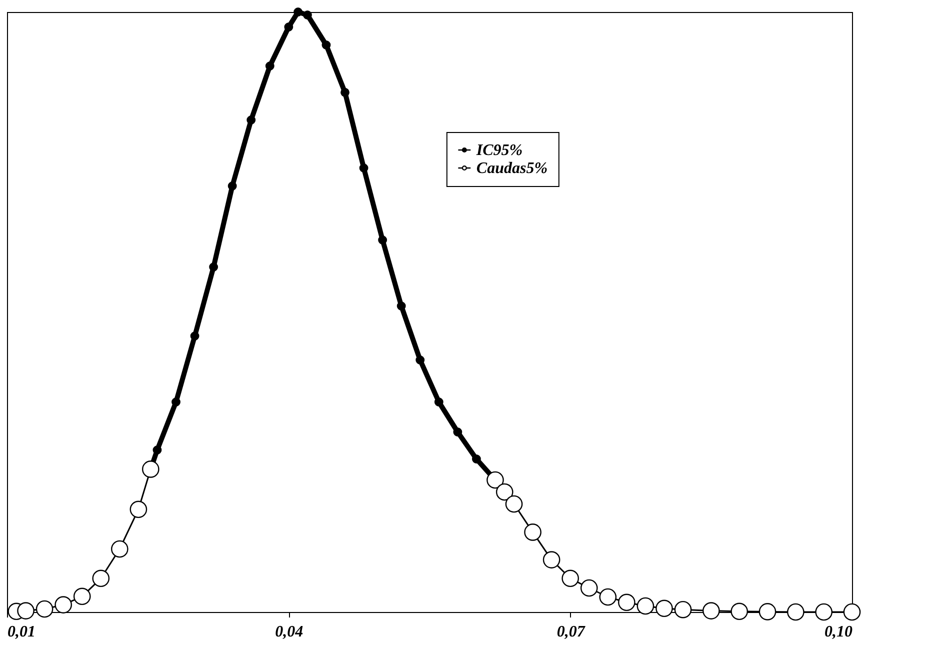  Describe the element at coordinates (512, 168) in the screenshot. I see `legend-label: Caudas5%` at that location.